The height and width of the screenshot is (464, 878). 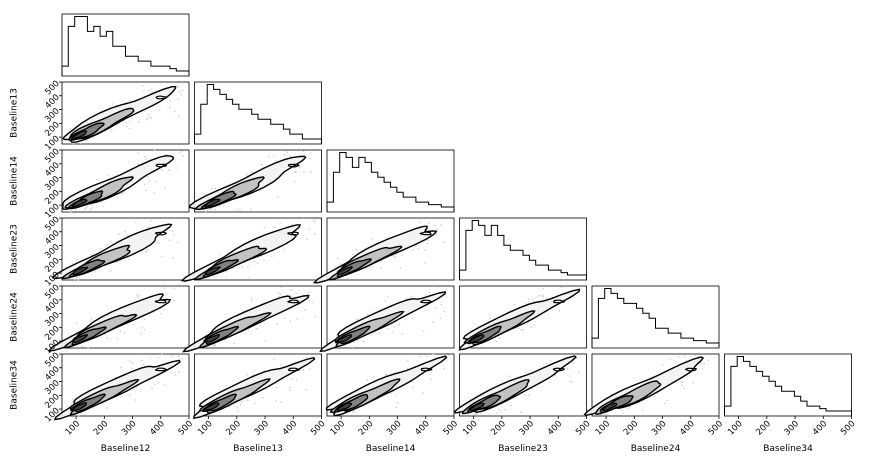 I want to click on x-tick-label: 200, so click(x=631, y=428).